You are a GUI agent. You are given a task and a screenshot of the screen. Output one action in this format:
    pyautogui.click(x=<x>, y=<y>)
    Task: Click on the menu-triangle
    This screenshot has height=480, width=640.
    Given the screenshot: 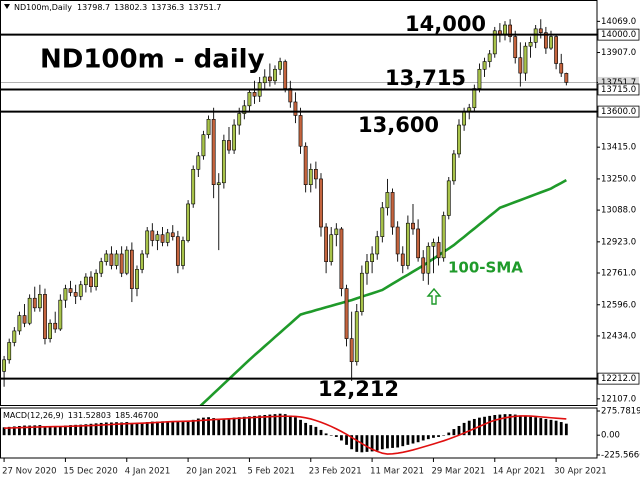 What is the action you would take?
    pyautogui.click(x=7, y=6)
    